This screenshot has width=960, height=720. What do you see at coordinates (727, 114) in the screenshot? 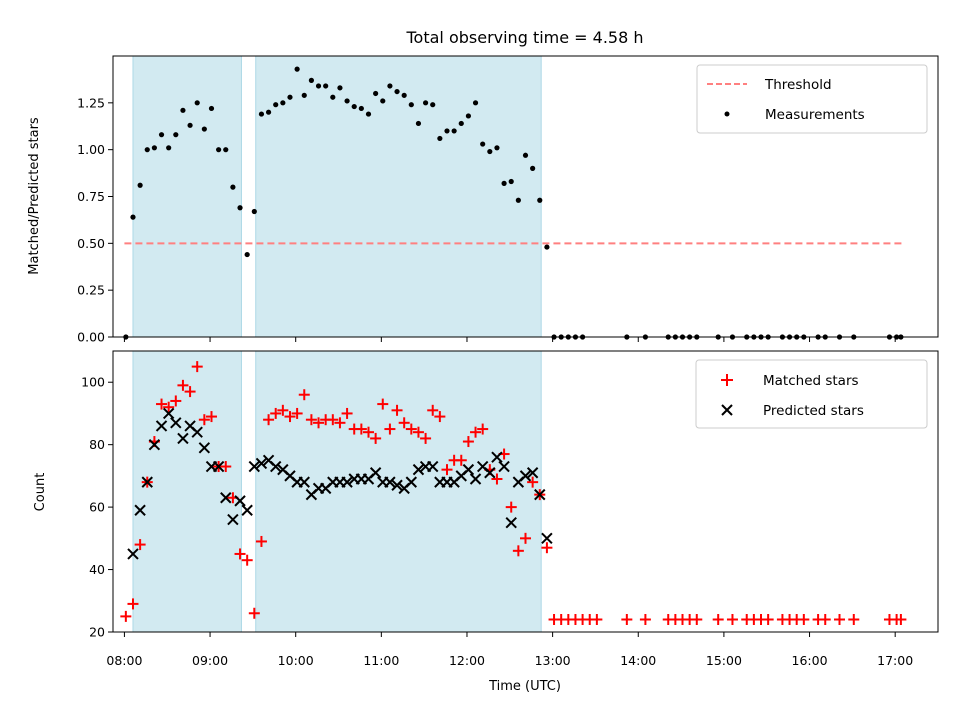
I see `measurements-legend-swatch` at bounding box center [727, 114].